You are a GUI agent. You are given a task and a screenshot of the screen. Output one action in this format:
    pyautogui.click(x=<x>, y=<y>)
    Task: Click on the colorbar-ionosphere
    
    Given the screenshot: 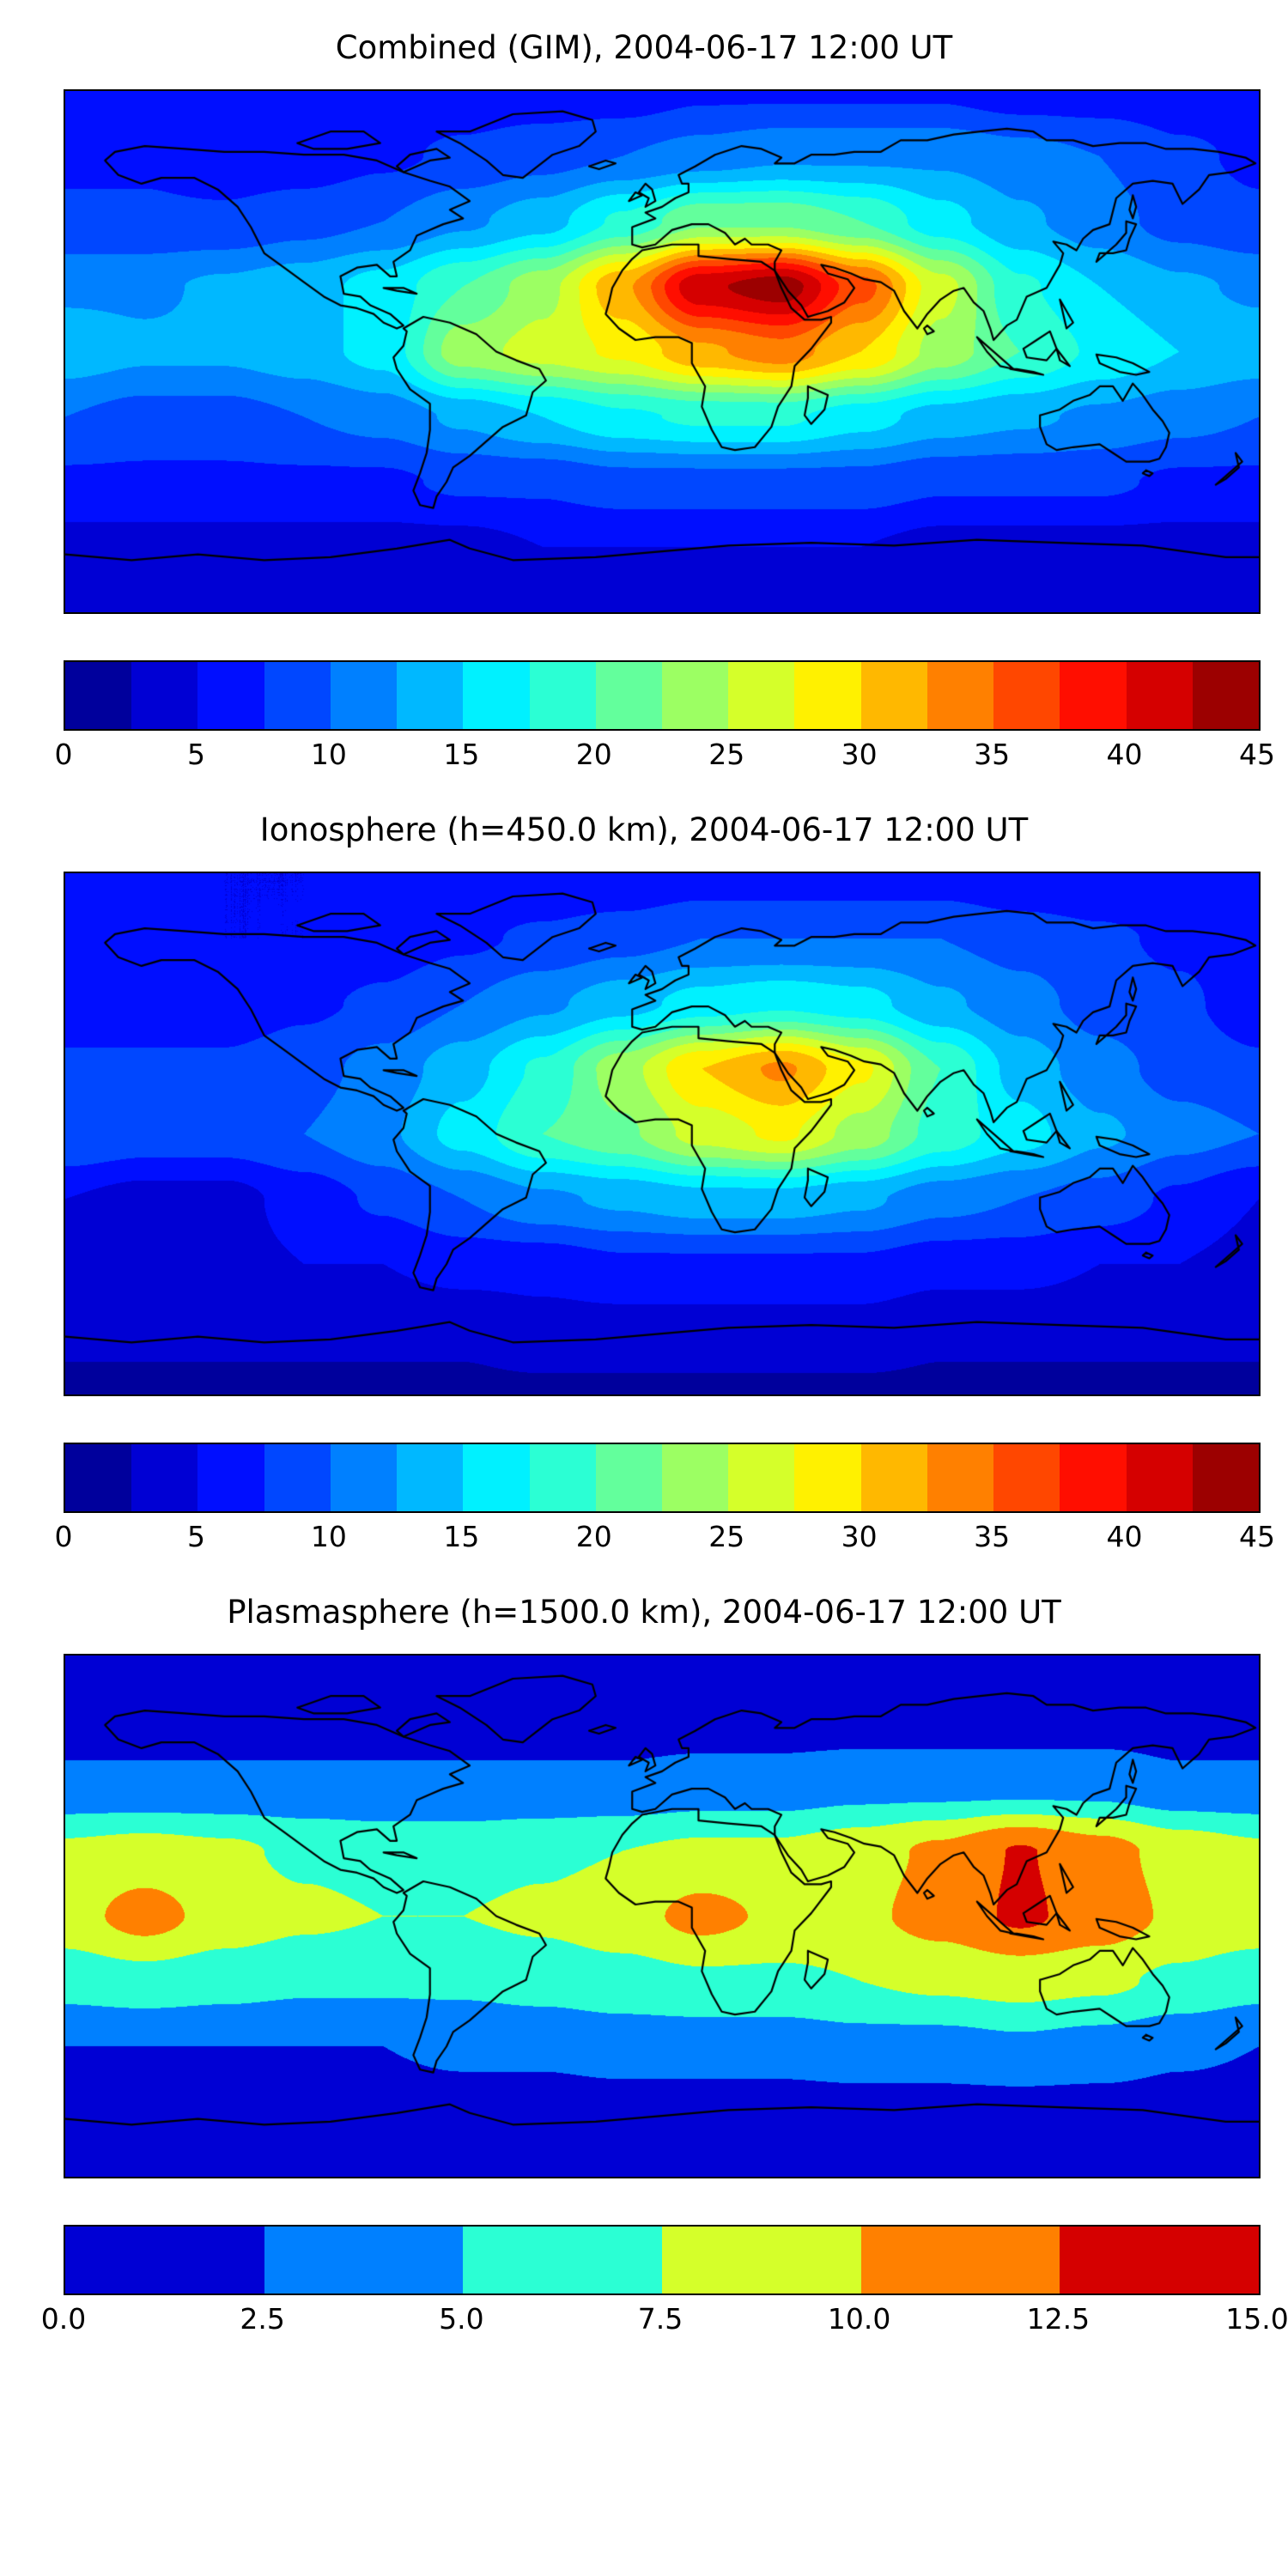 What is the action you would take?
    pyautogui.click(x=662, y=1478)
    